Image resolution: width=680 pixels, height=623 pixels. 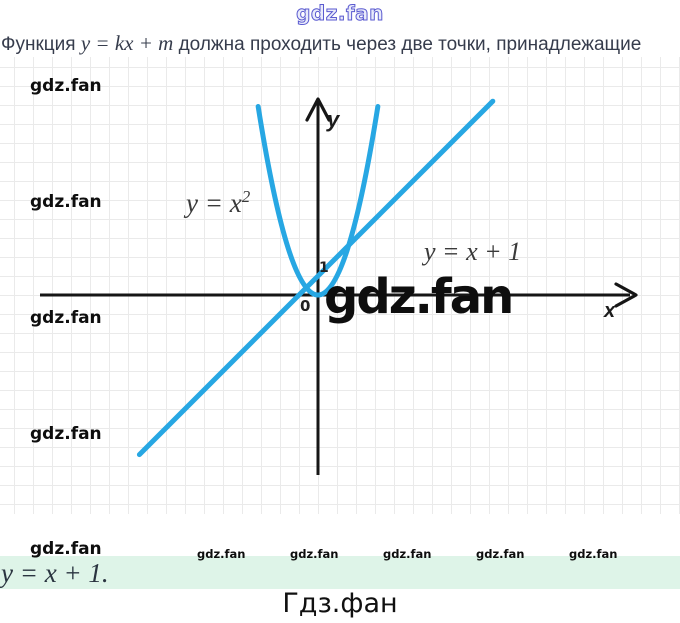 I want to click on answer-highlight-bar: y = x + 1., so click(x=340, y=572).